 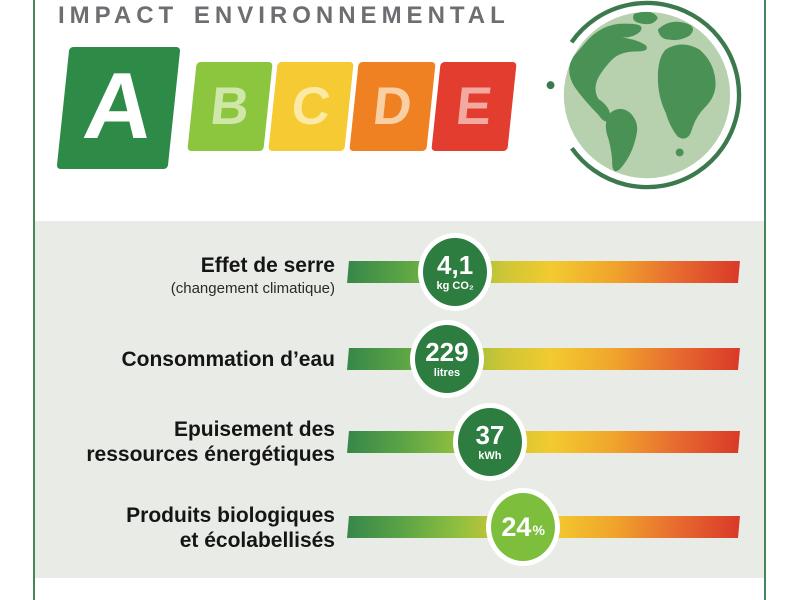 What do you see at coordinates (523, 527) in the screenshot?
I see `value-badge-produits-biologiques: 24 %` at bounding box center [523, 527].